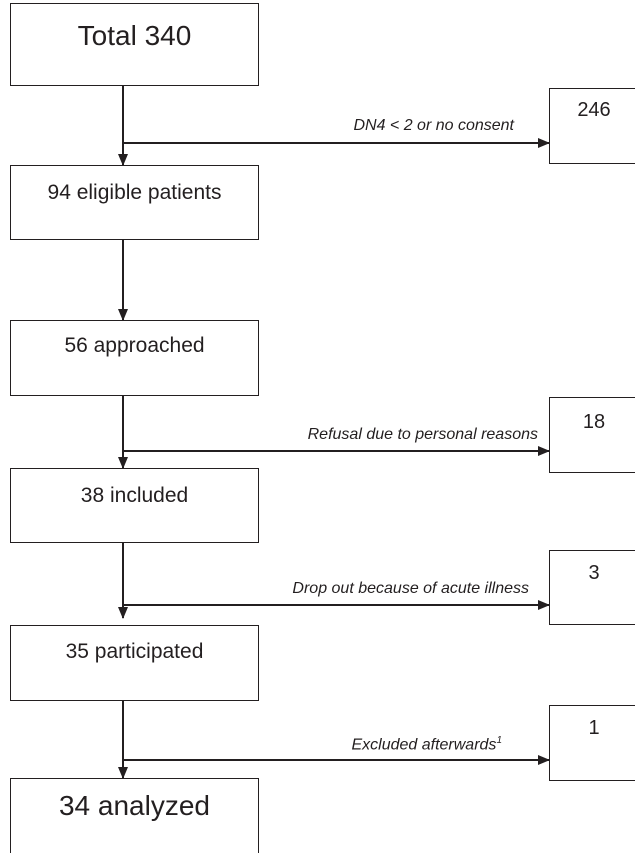 The width and height of the screenshot is (635, 853). I want to click on exclusion-1-count: 246, so click(594, 110).